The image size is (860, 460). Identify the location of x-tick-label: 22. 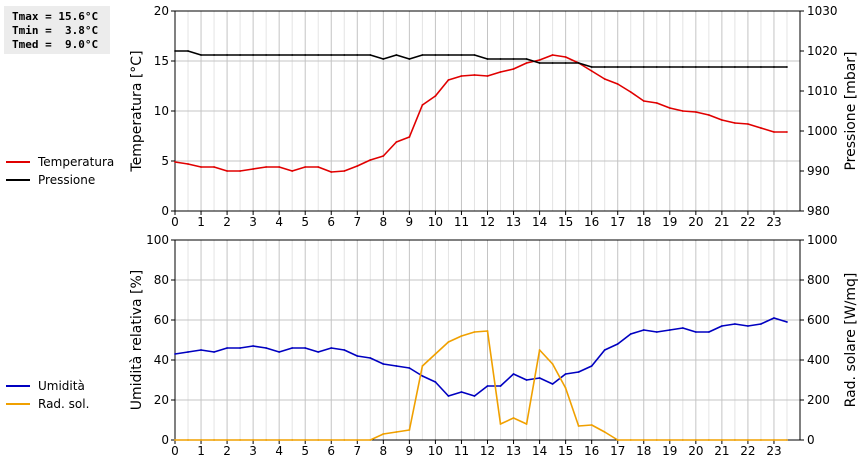
(747, 451).